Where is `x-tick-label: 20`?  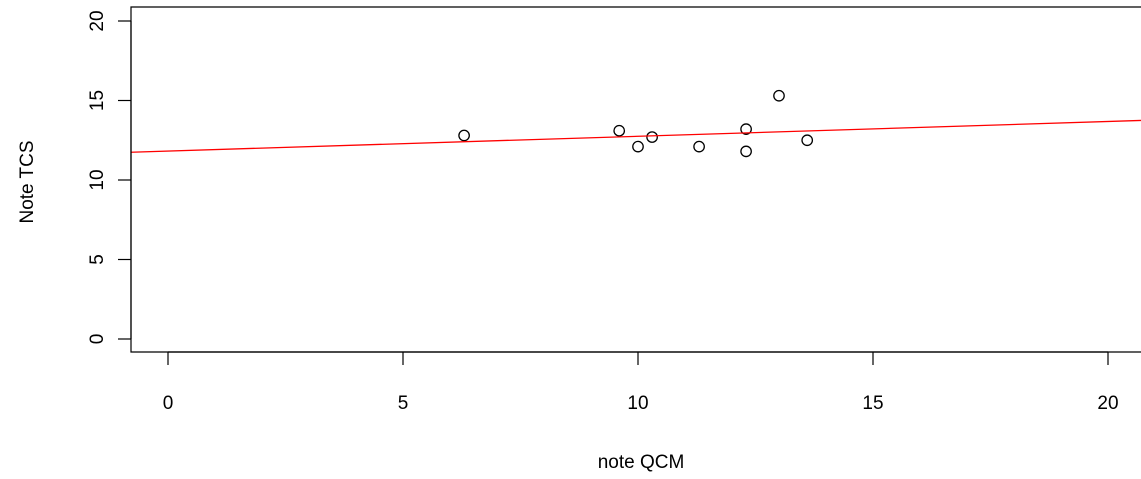 x-tick-label: 20 is located at coordinates (1107, 403).